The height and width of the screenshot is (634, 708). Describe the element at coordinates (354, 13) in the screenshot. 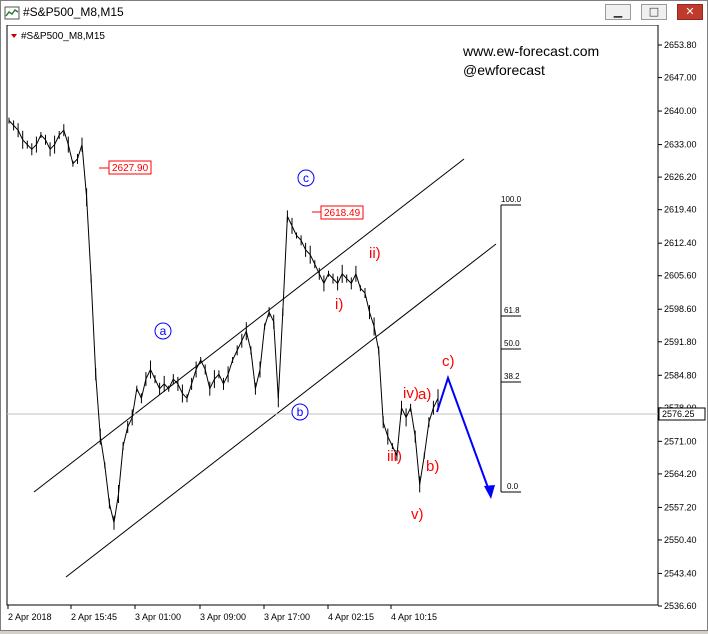

I see `title-bar: #S&P500_M8,M15 ▁ □ ✕` at that location.